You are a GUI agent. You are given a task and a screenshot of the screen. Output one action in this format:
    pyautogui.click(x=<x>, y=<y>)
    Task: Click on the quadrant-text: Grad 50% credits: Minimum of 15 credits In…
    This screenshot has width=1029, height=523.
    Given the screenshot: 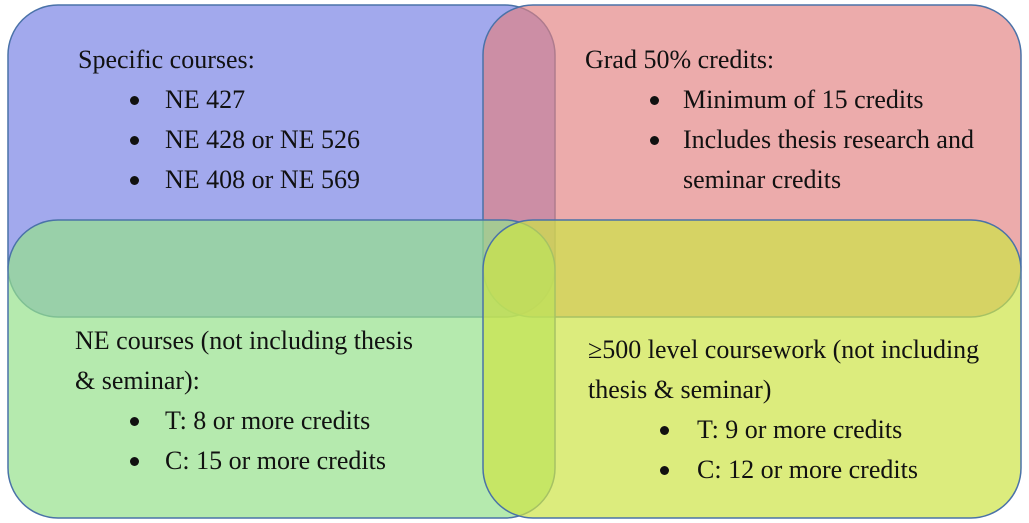 What is the action you would take?
    pyautogui.click(x=801, y=120)
    